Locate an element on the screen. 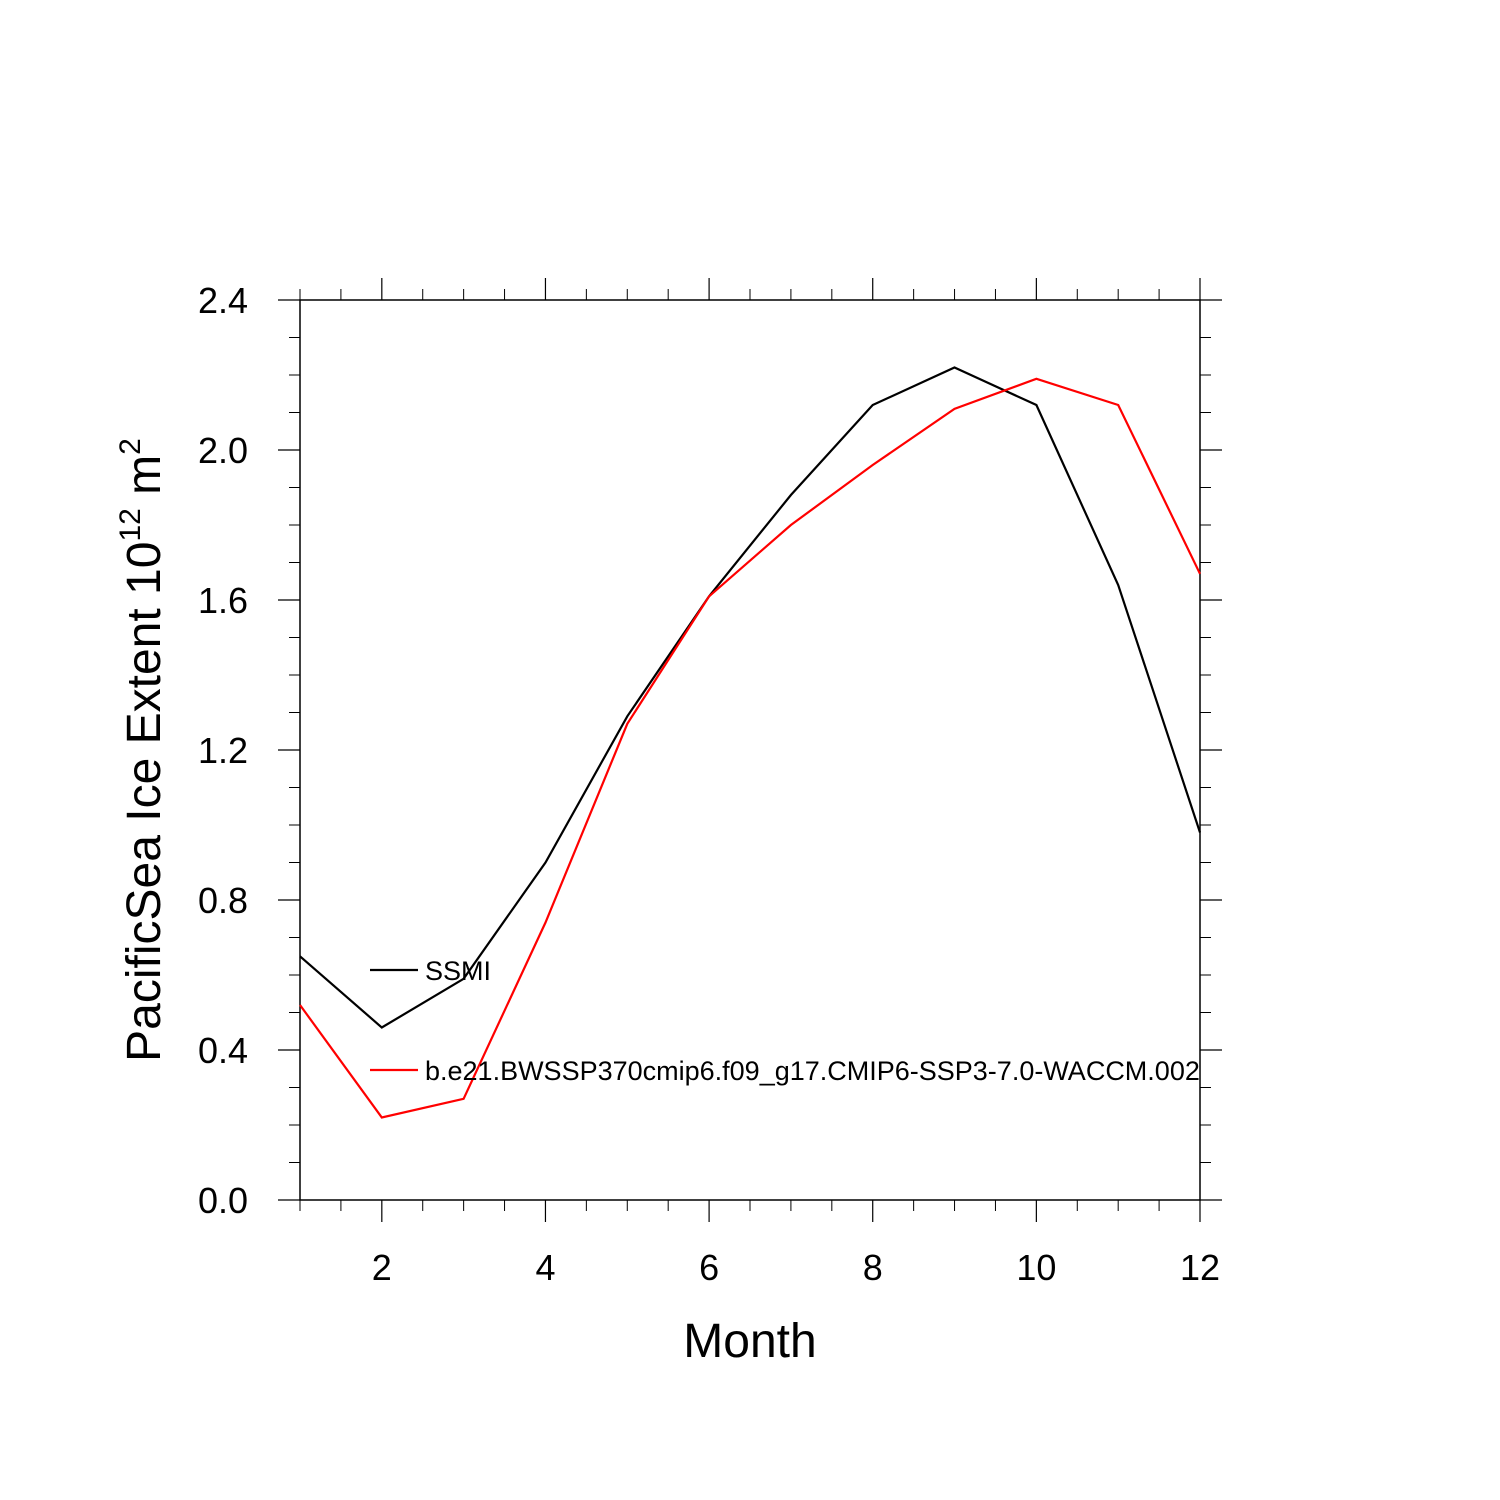  x-tick-label: 4 is located at coordinates (545, 1267).